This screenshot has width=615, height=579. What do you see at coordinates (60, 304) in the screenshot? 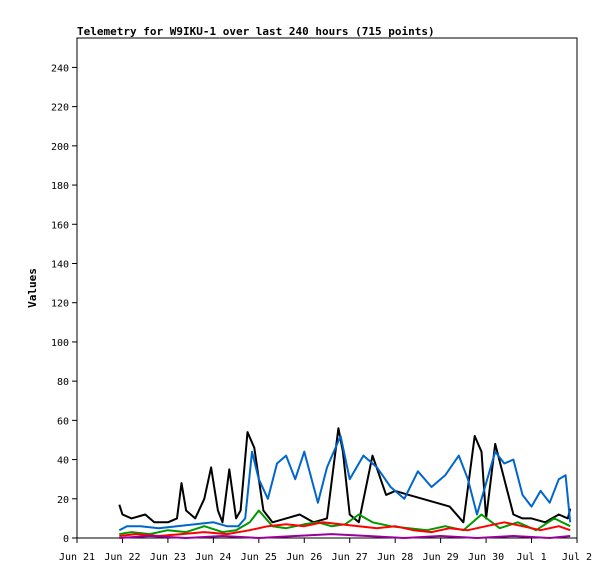
I see `y-tick-label: 120` at bounding box center [60, 304].